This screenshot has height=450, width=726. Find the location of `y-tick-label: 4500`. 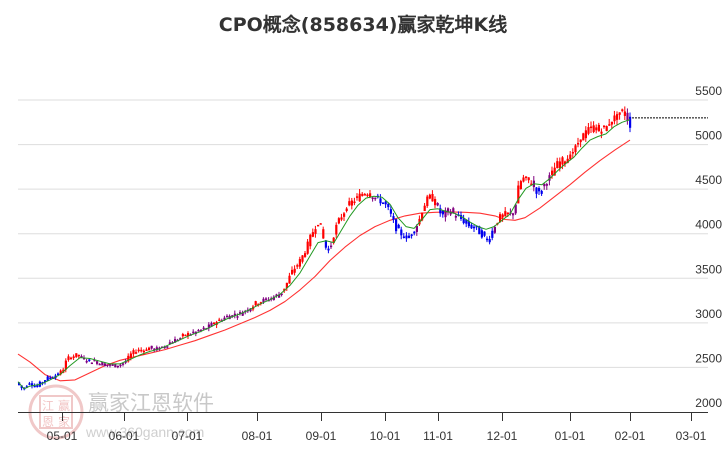

y-tick-label: 4500 is located at coordinates (708, 180).